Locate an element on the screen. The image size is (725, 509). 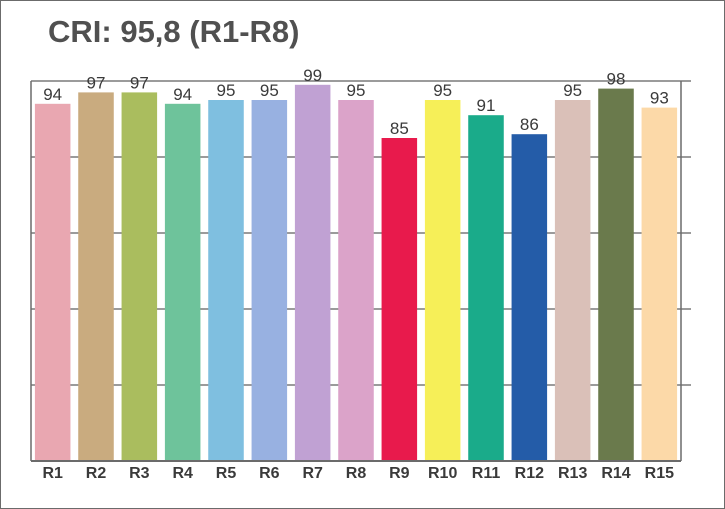
category-label: R2 is located at coordinates (96, 473).